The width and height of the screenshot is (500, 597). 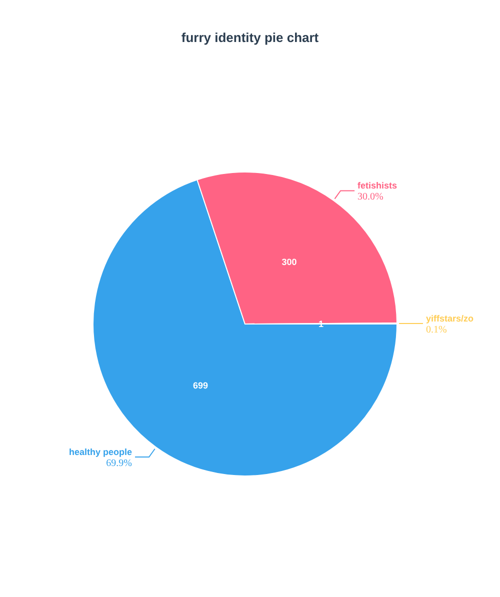 What do you see at coordinates (436, 330) in the screenshot?
I see `text: 0.1%` at bounding box center [436, 330].